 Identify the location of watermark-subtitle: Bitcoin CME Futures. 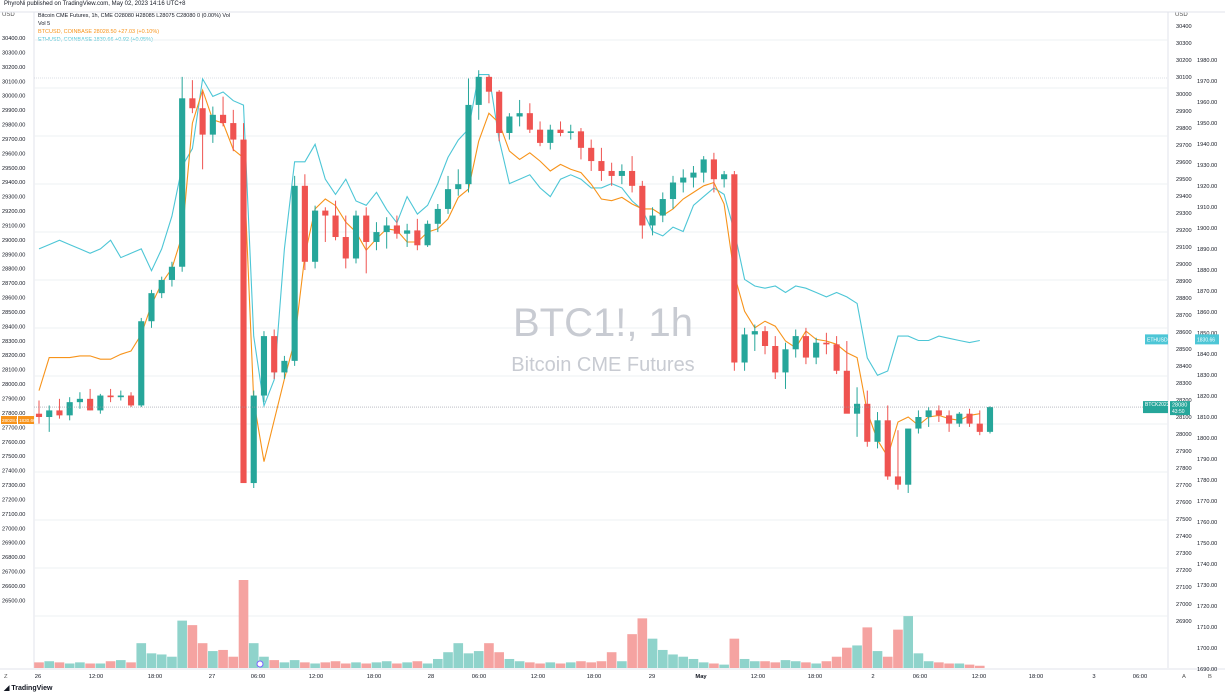
(602, 365).